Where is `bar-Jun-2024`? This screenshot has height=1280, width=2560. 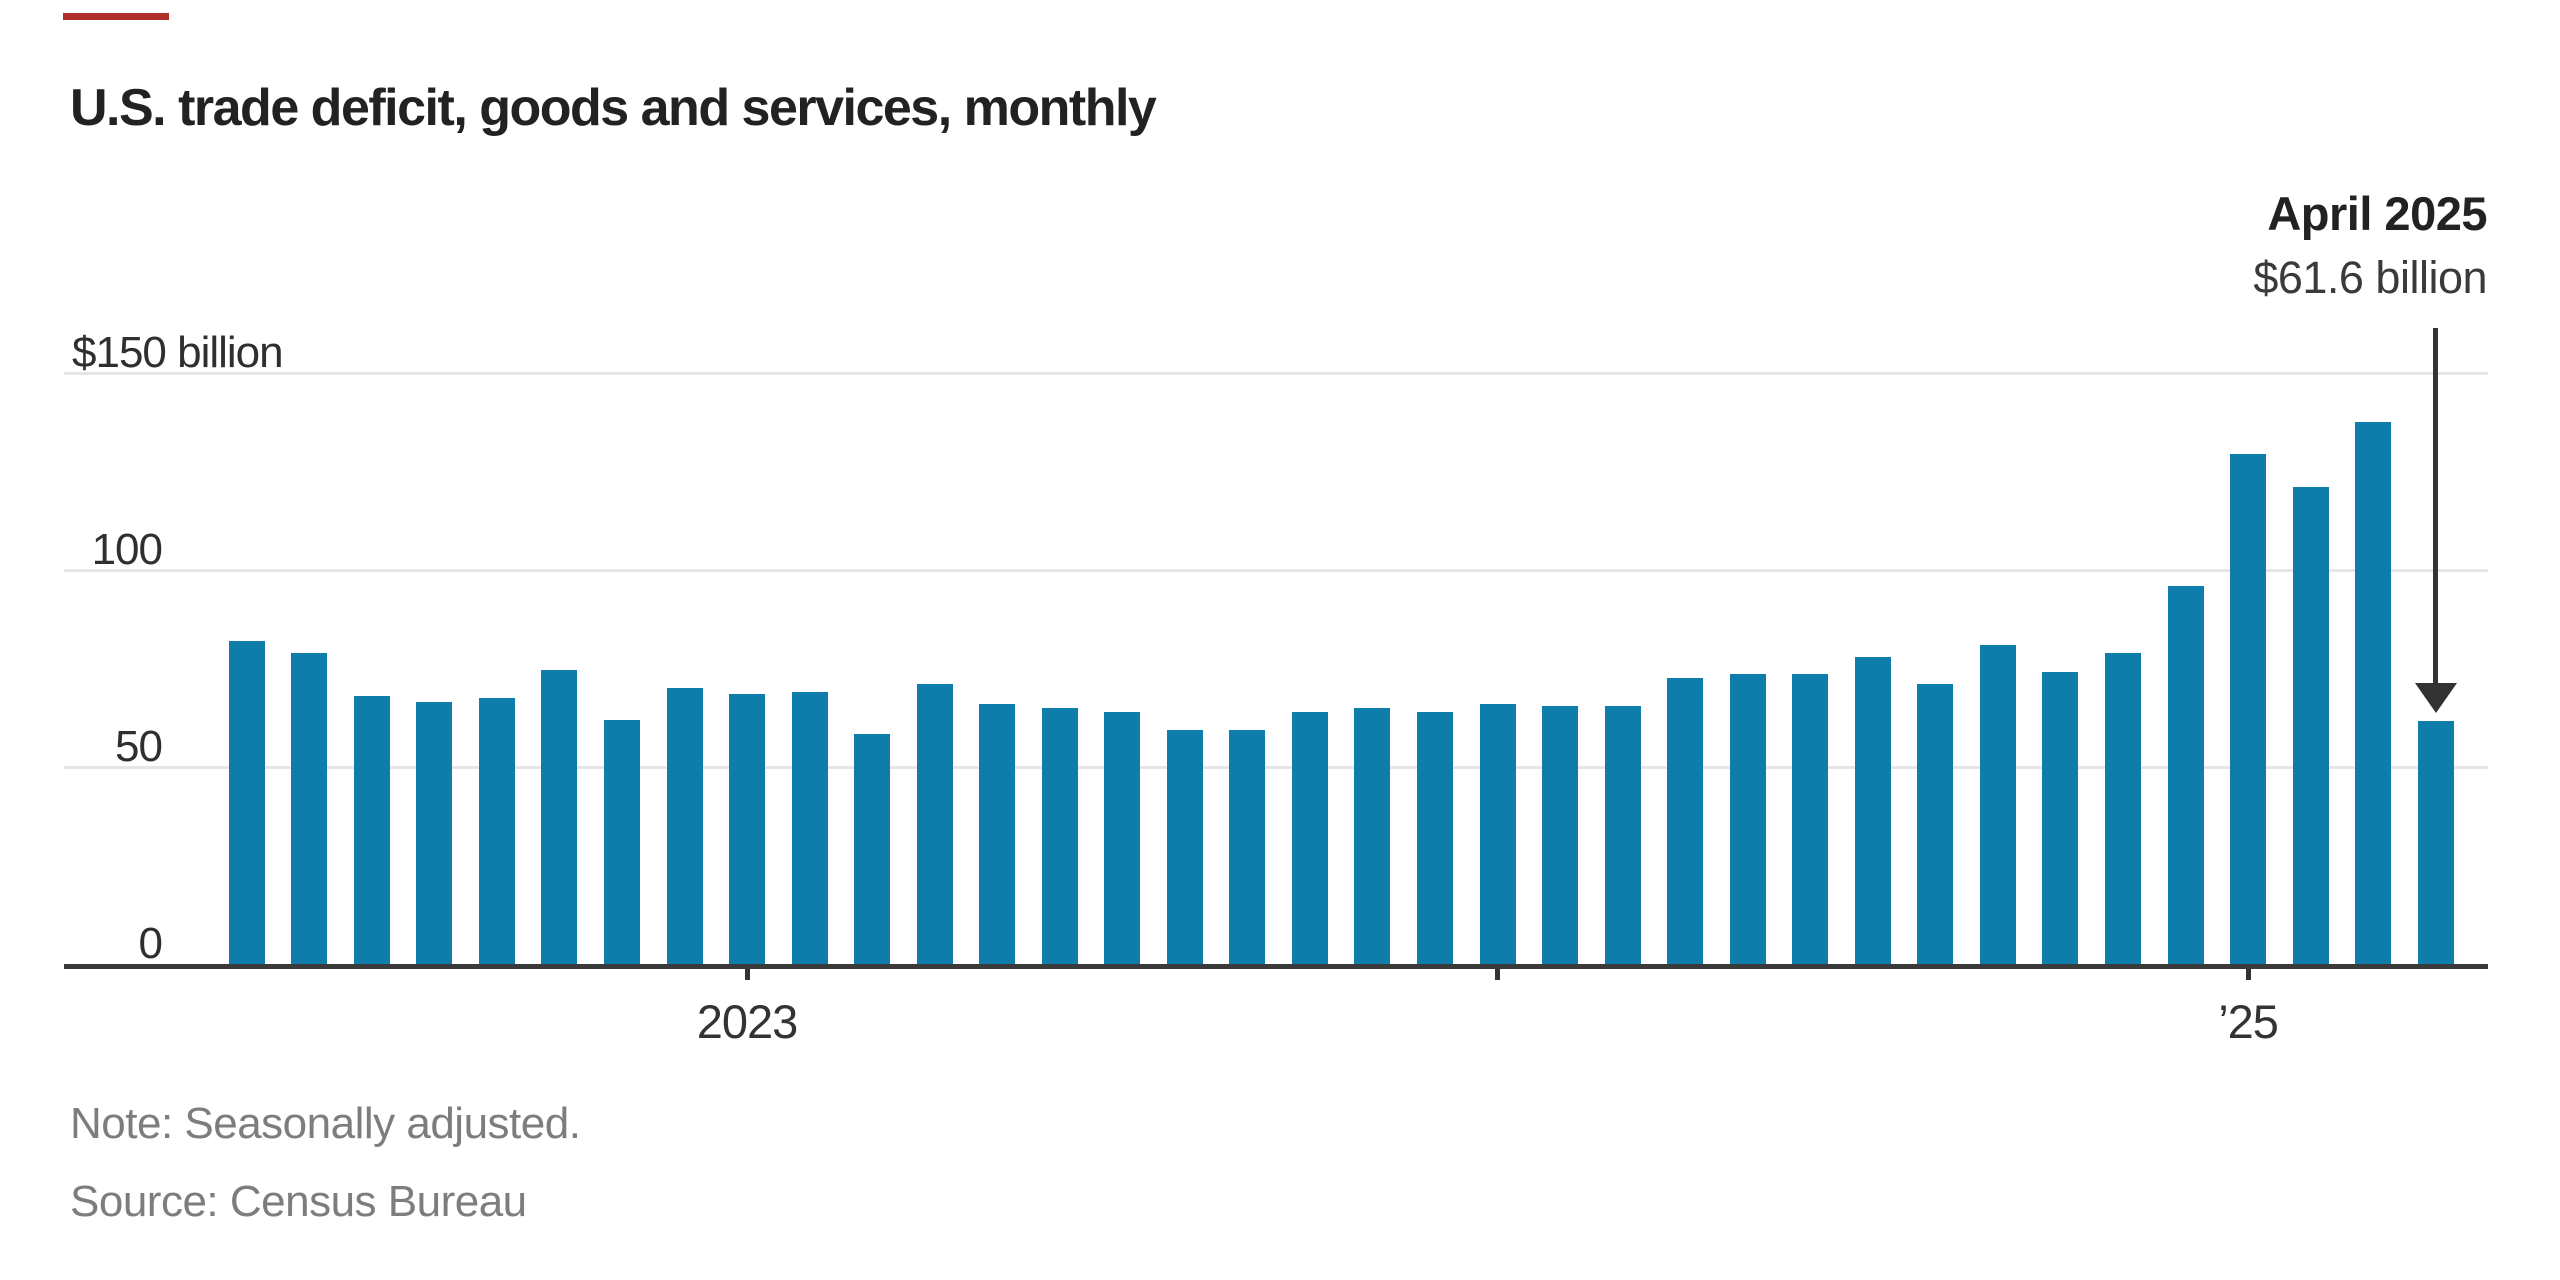
bar-Jun-2024 is located at coordinates (1810, 819).